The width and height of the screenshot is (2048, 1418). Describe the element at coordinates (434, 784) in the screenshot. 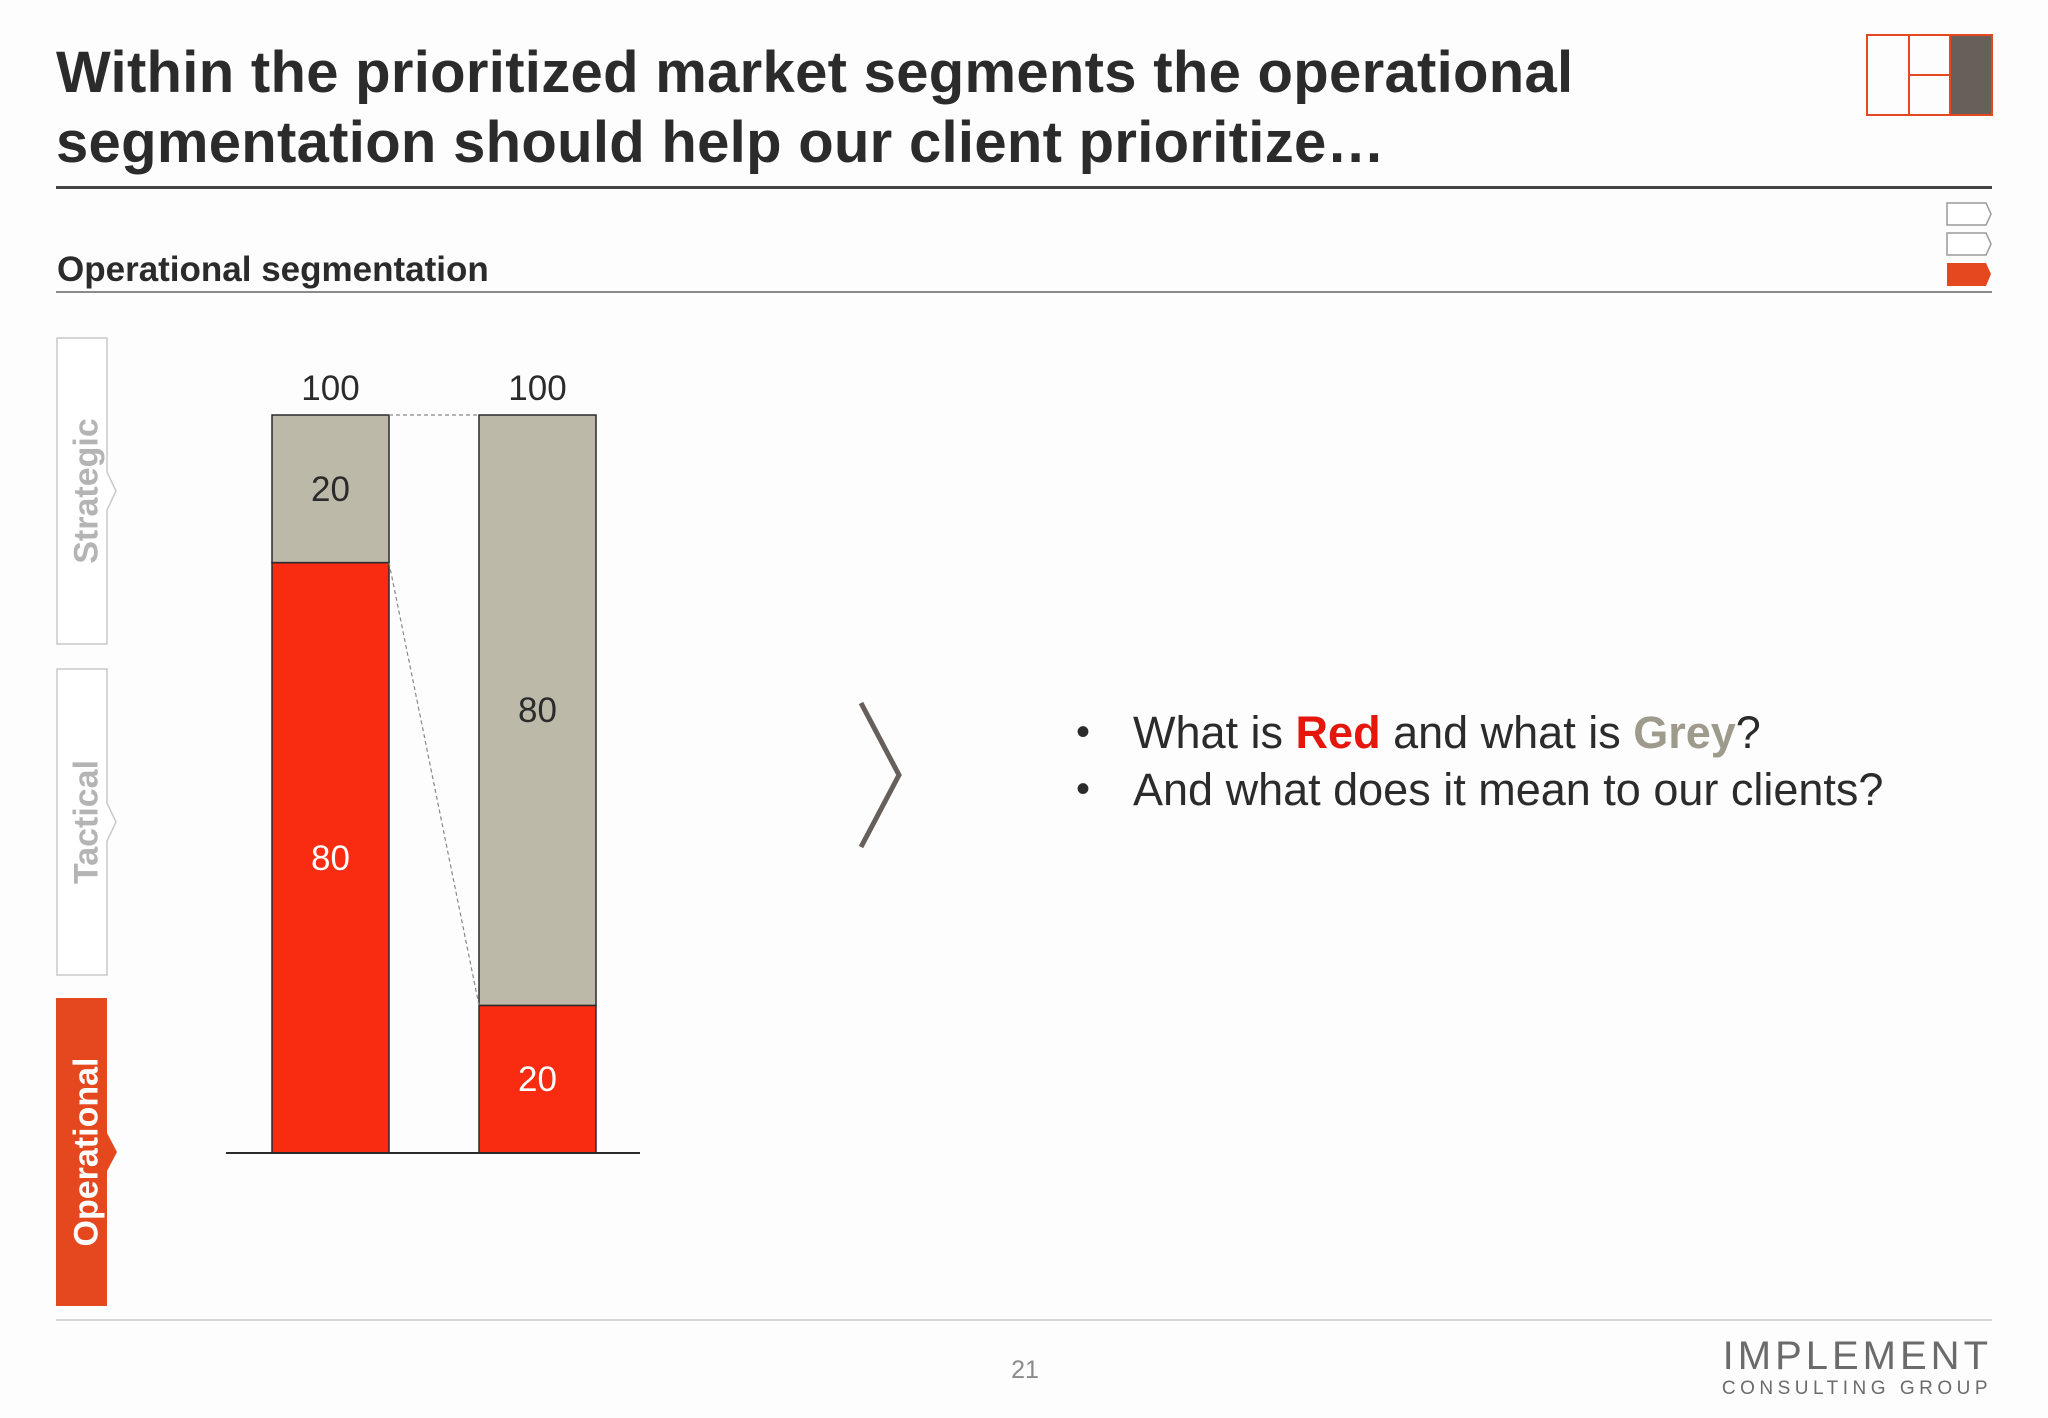

I see `connector-line` at that location.